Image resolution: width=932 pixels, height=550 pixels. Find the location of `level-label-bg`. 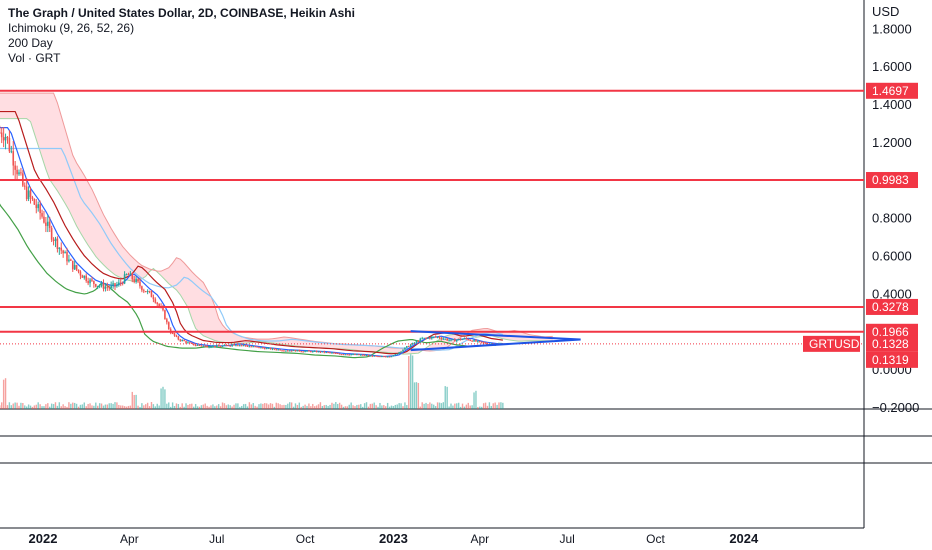

level-label-bg is located at coordinates (892, 90).